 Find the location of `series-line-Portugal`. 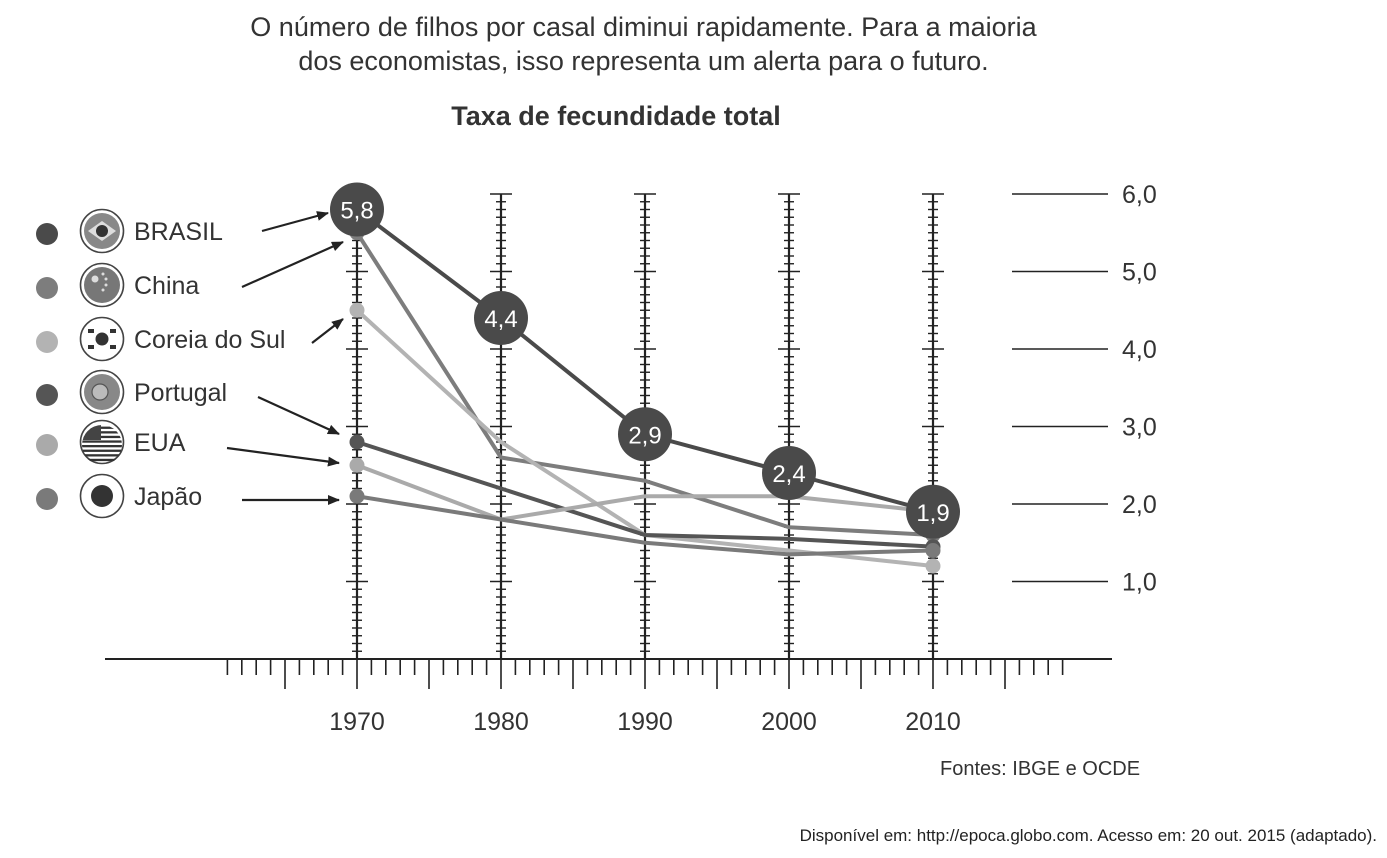

series-line-Portugal is located at coordinates (645, 494).